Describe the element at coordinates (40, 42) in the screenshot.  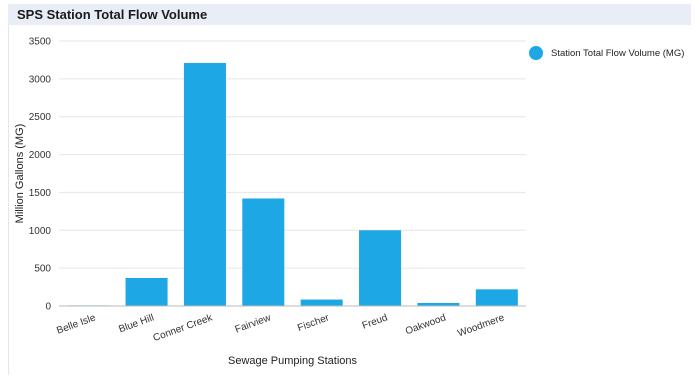
I see `y-tick-label: 3500` at that location.